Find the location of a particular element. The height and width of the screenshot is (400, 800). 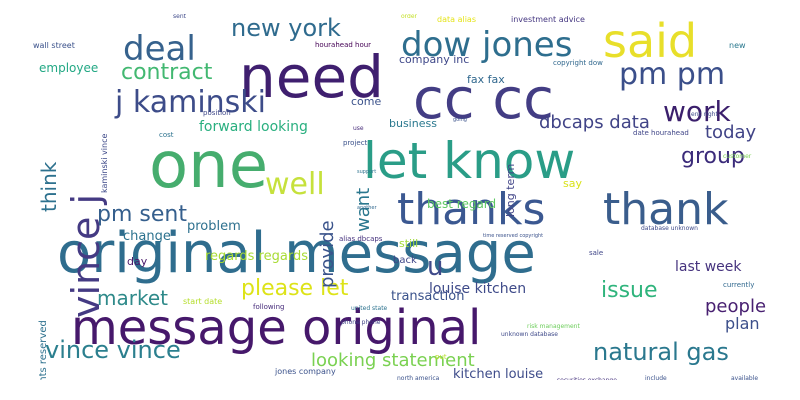

cloud-word: phone phone is located at coordinates (361, 322).